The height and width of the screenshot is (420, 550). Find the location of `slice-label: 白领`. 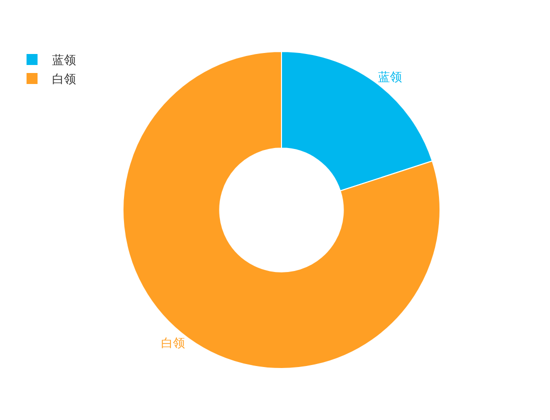

slice-label: 白领 is located at coordinates (172, 343).